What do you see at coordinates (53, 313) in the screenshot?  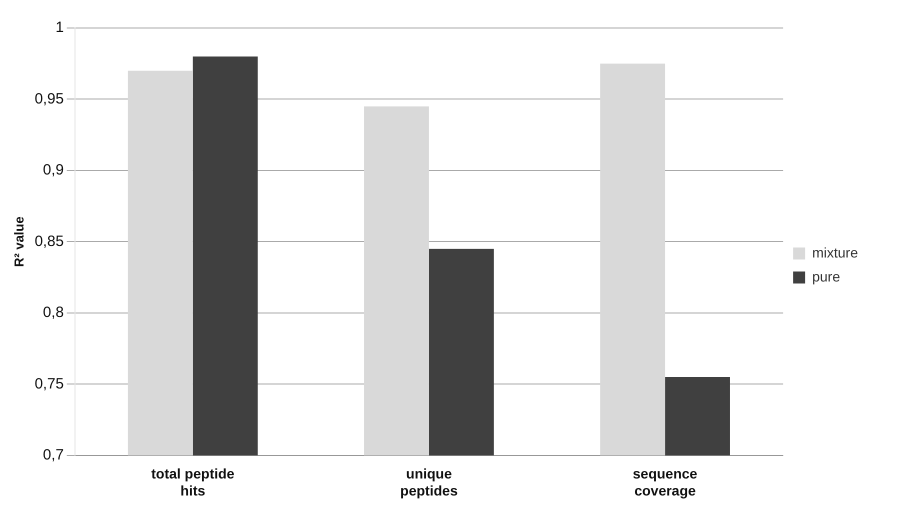 I see `y-tick-label: 0,8` at bounding box center [53, 313].